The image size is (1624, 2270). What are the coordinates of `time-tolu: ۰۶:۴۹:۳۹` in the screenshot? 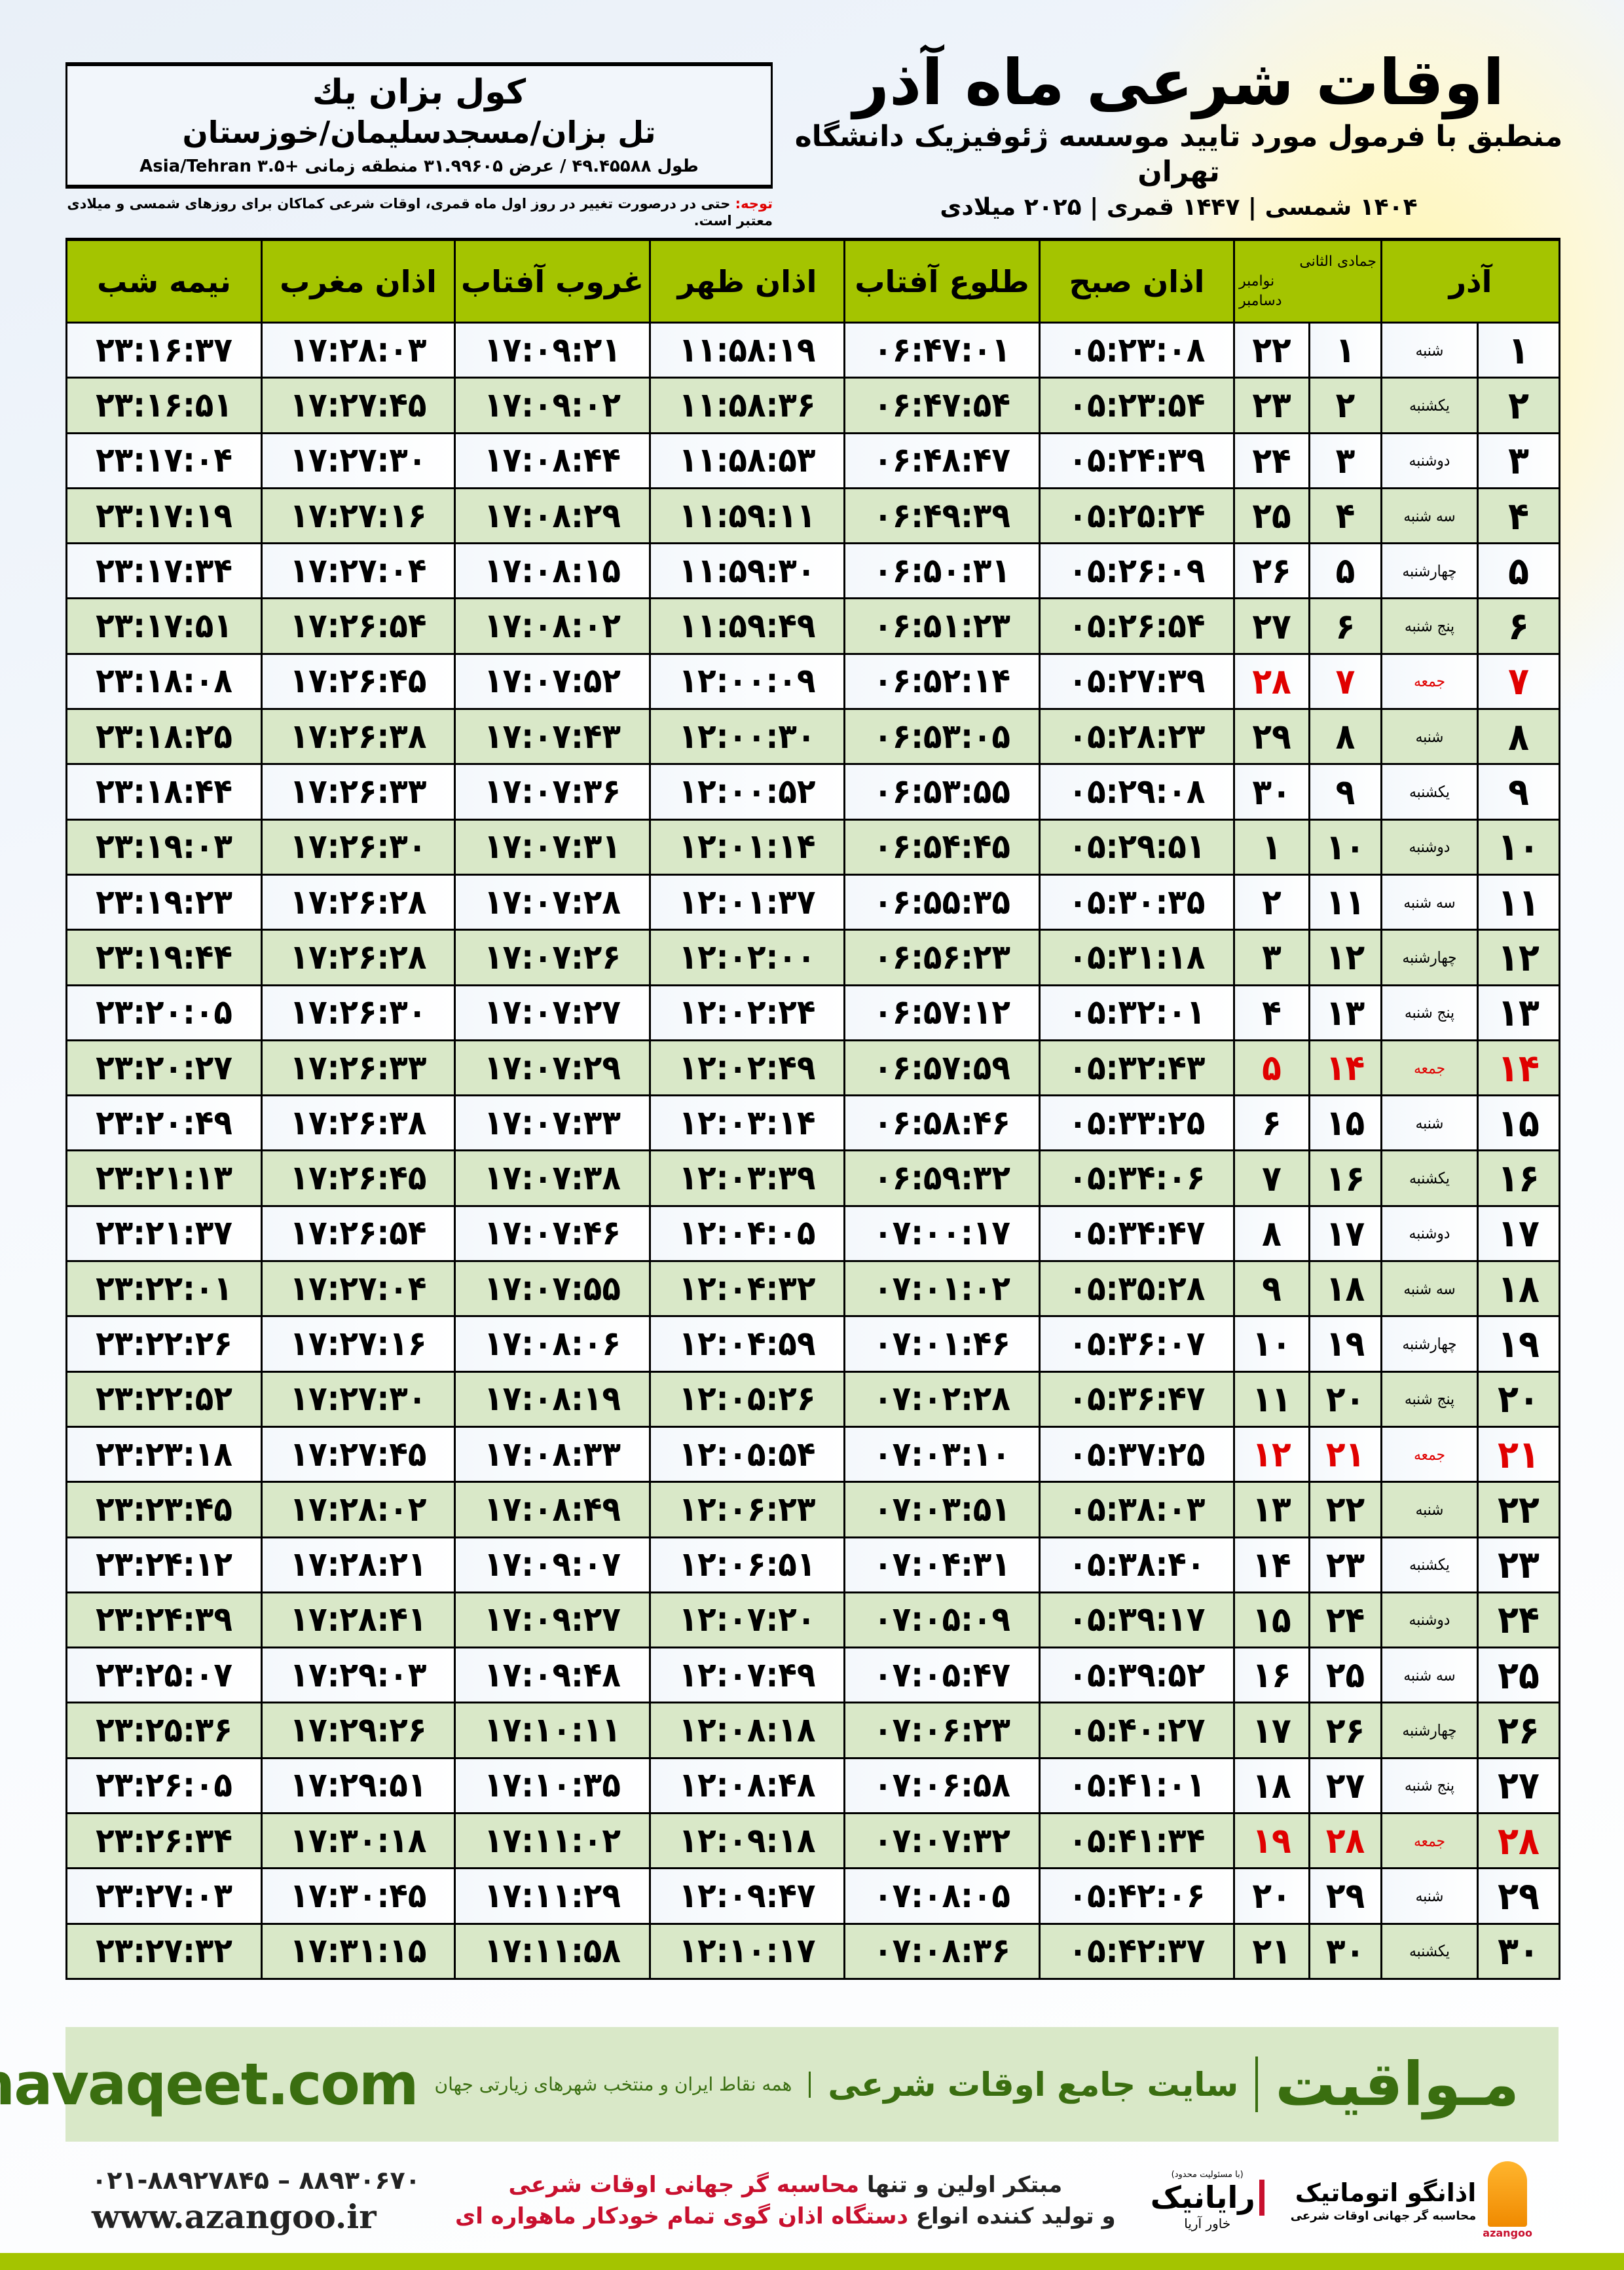 It's located at (942, 516).